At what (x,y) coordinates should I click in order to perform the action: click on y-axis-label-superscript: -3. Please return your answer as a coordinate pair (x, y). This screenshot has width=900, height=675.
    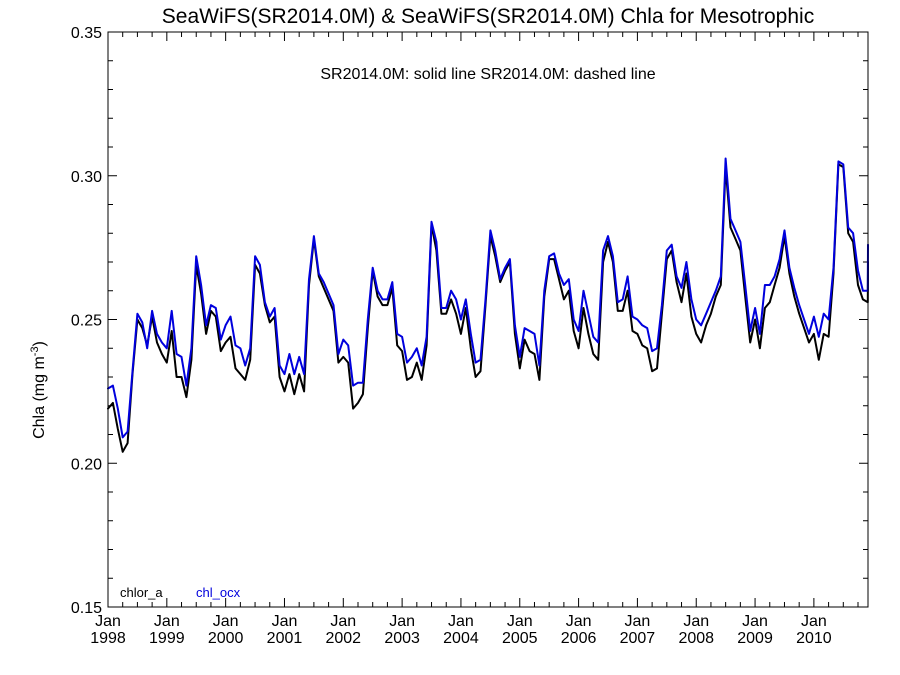
    Looking at the image, I should click on (35, 351).